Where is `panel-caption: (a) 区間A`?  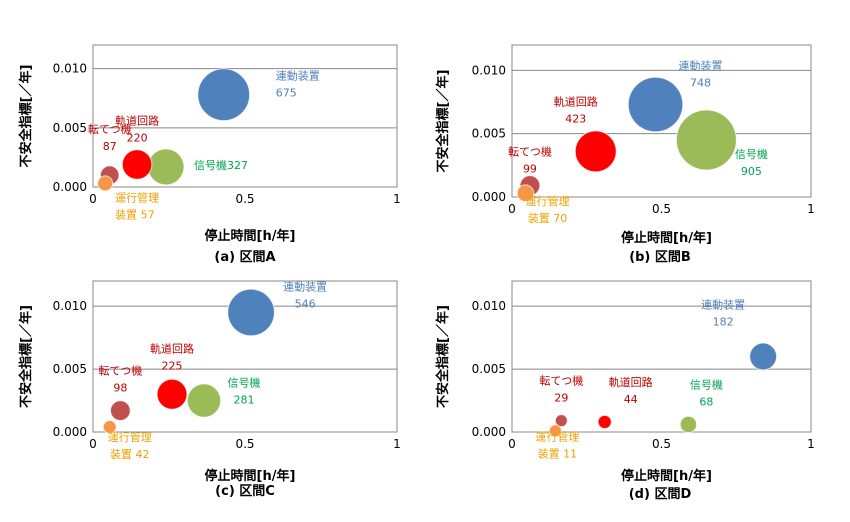 panel-caption: (a) 区間A is located at coordinates (244, 257).